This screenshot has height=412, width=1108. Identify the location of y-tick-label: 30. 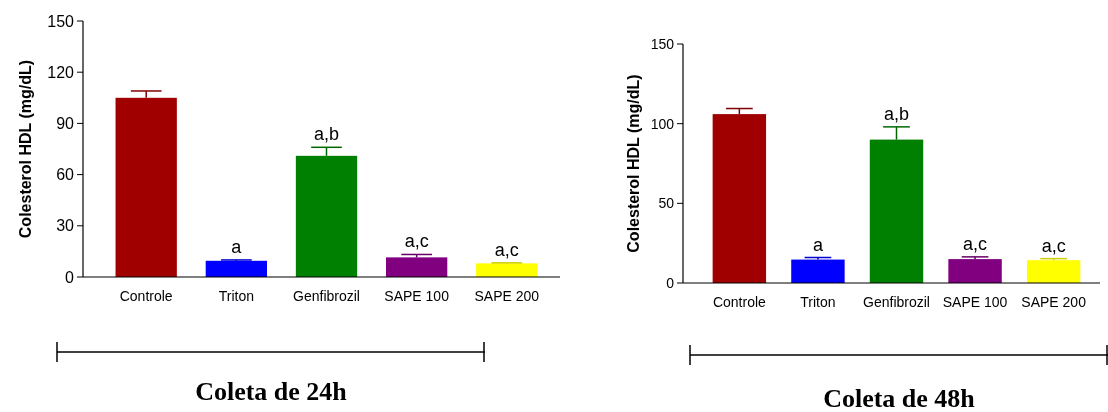
(65, 226).